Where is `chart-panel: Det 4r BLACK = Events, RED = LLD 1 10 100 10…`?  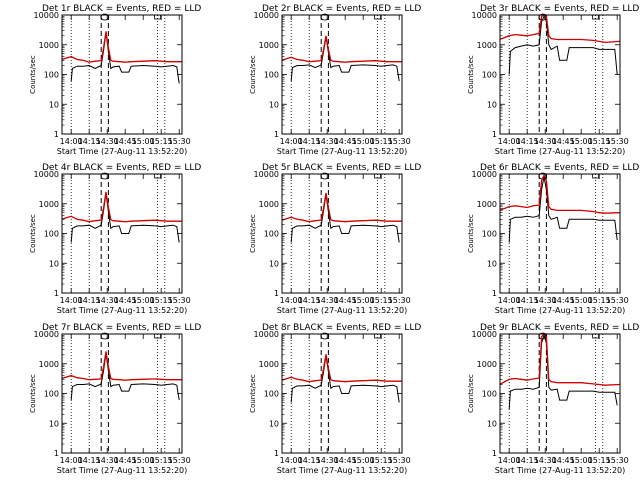 chart-panel: Det 4r BLACK = Events, RED = LLD 1 10 100 10… is located at coordinates (115, 239).